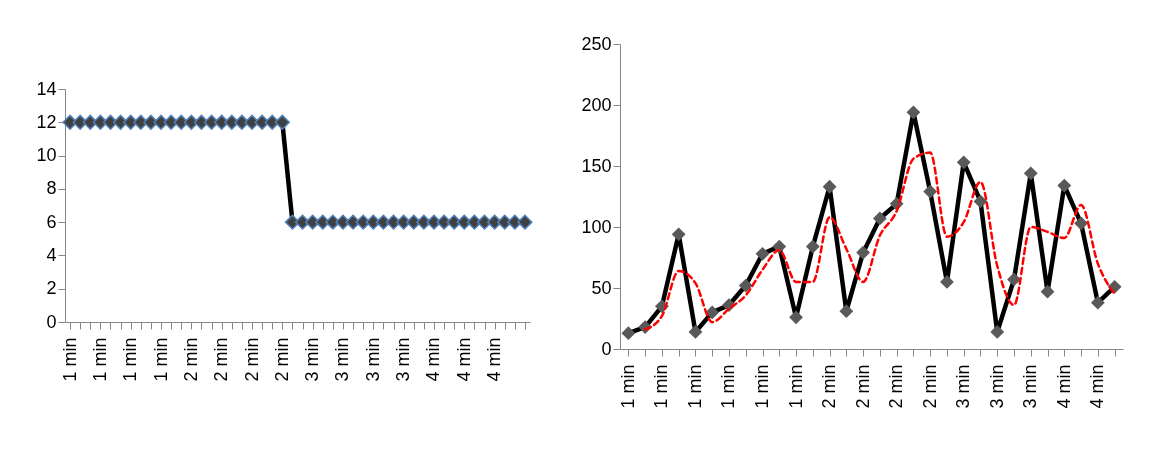 This screenshot has height=459, width=1159. I want to click on y-tick-label: 4, so click(51, 254).